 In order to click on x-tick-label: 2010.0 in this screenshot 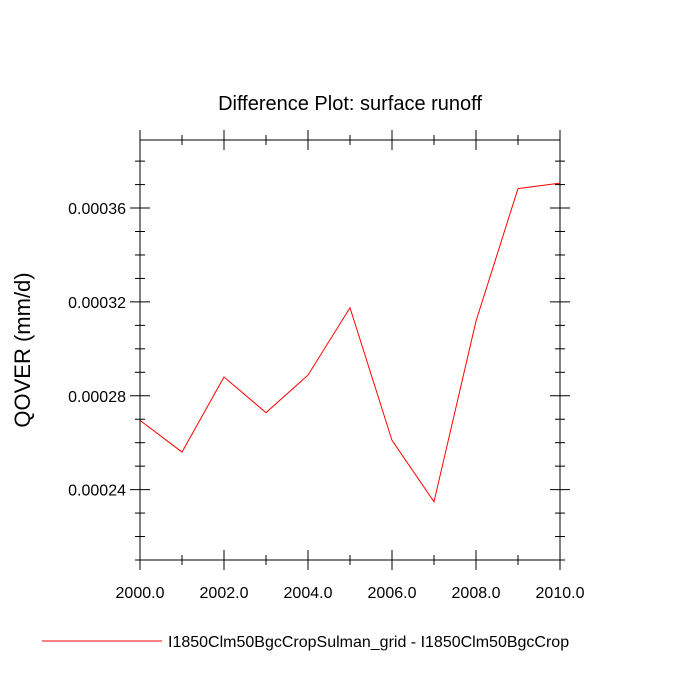, I will do `click(560, 593)`.